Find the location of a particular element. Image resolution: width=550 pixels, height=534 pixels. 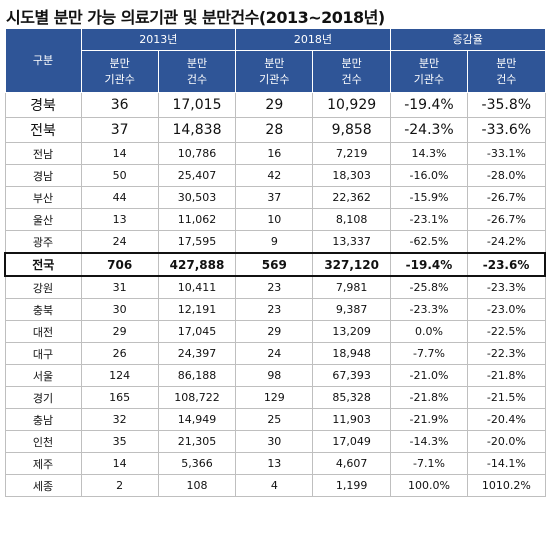

cell: 129 is located at coordinates (274, 397).